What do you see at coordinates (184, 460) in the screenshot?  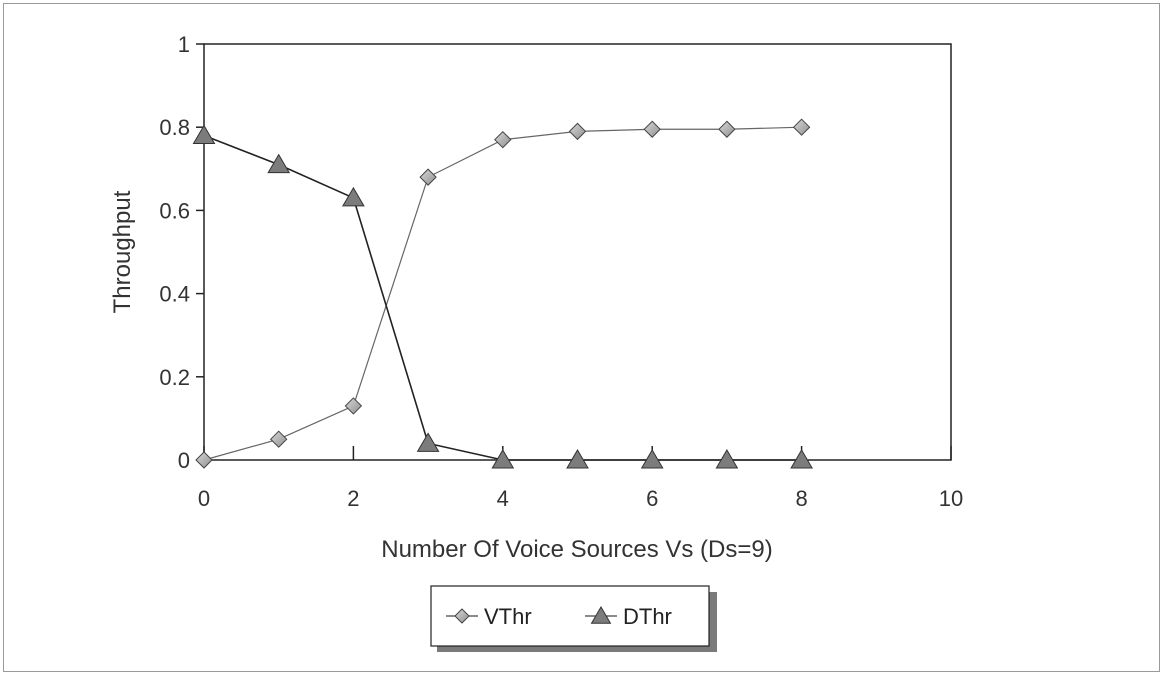 I see `y-tick-label: 0` at bounding box center [184, 460].